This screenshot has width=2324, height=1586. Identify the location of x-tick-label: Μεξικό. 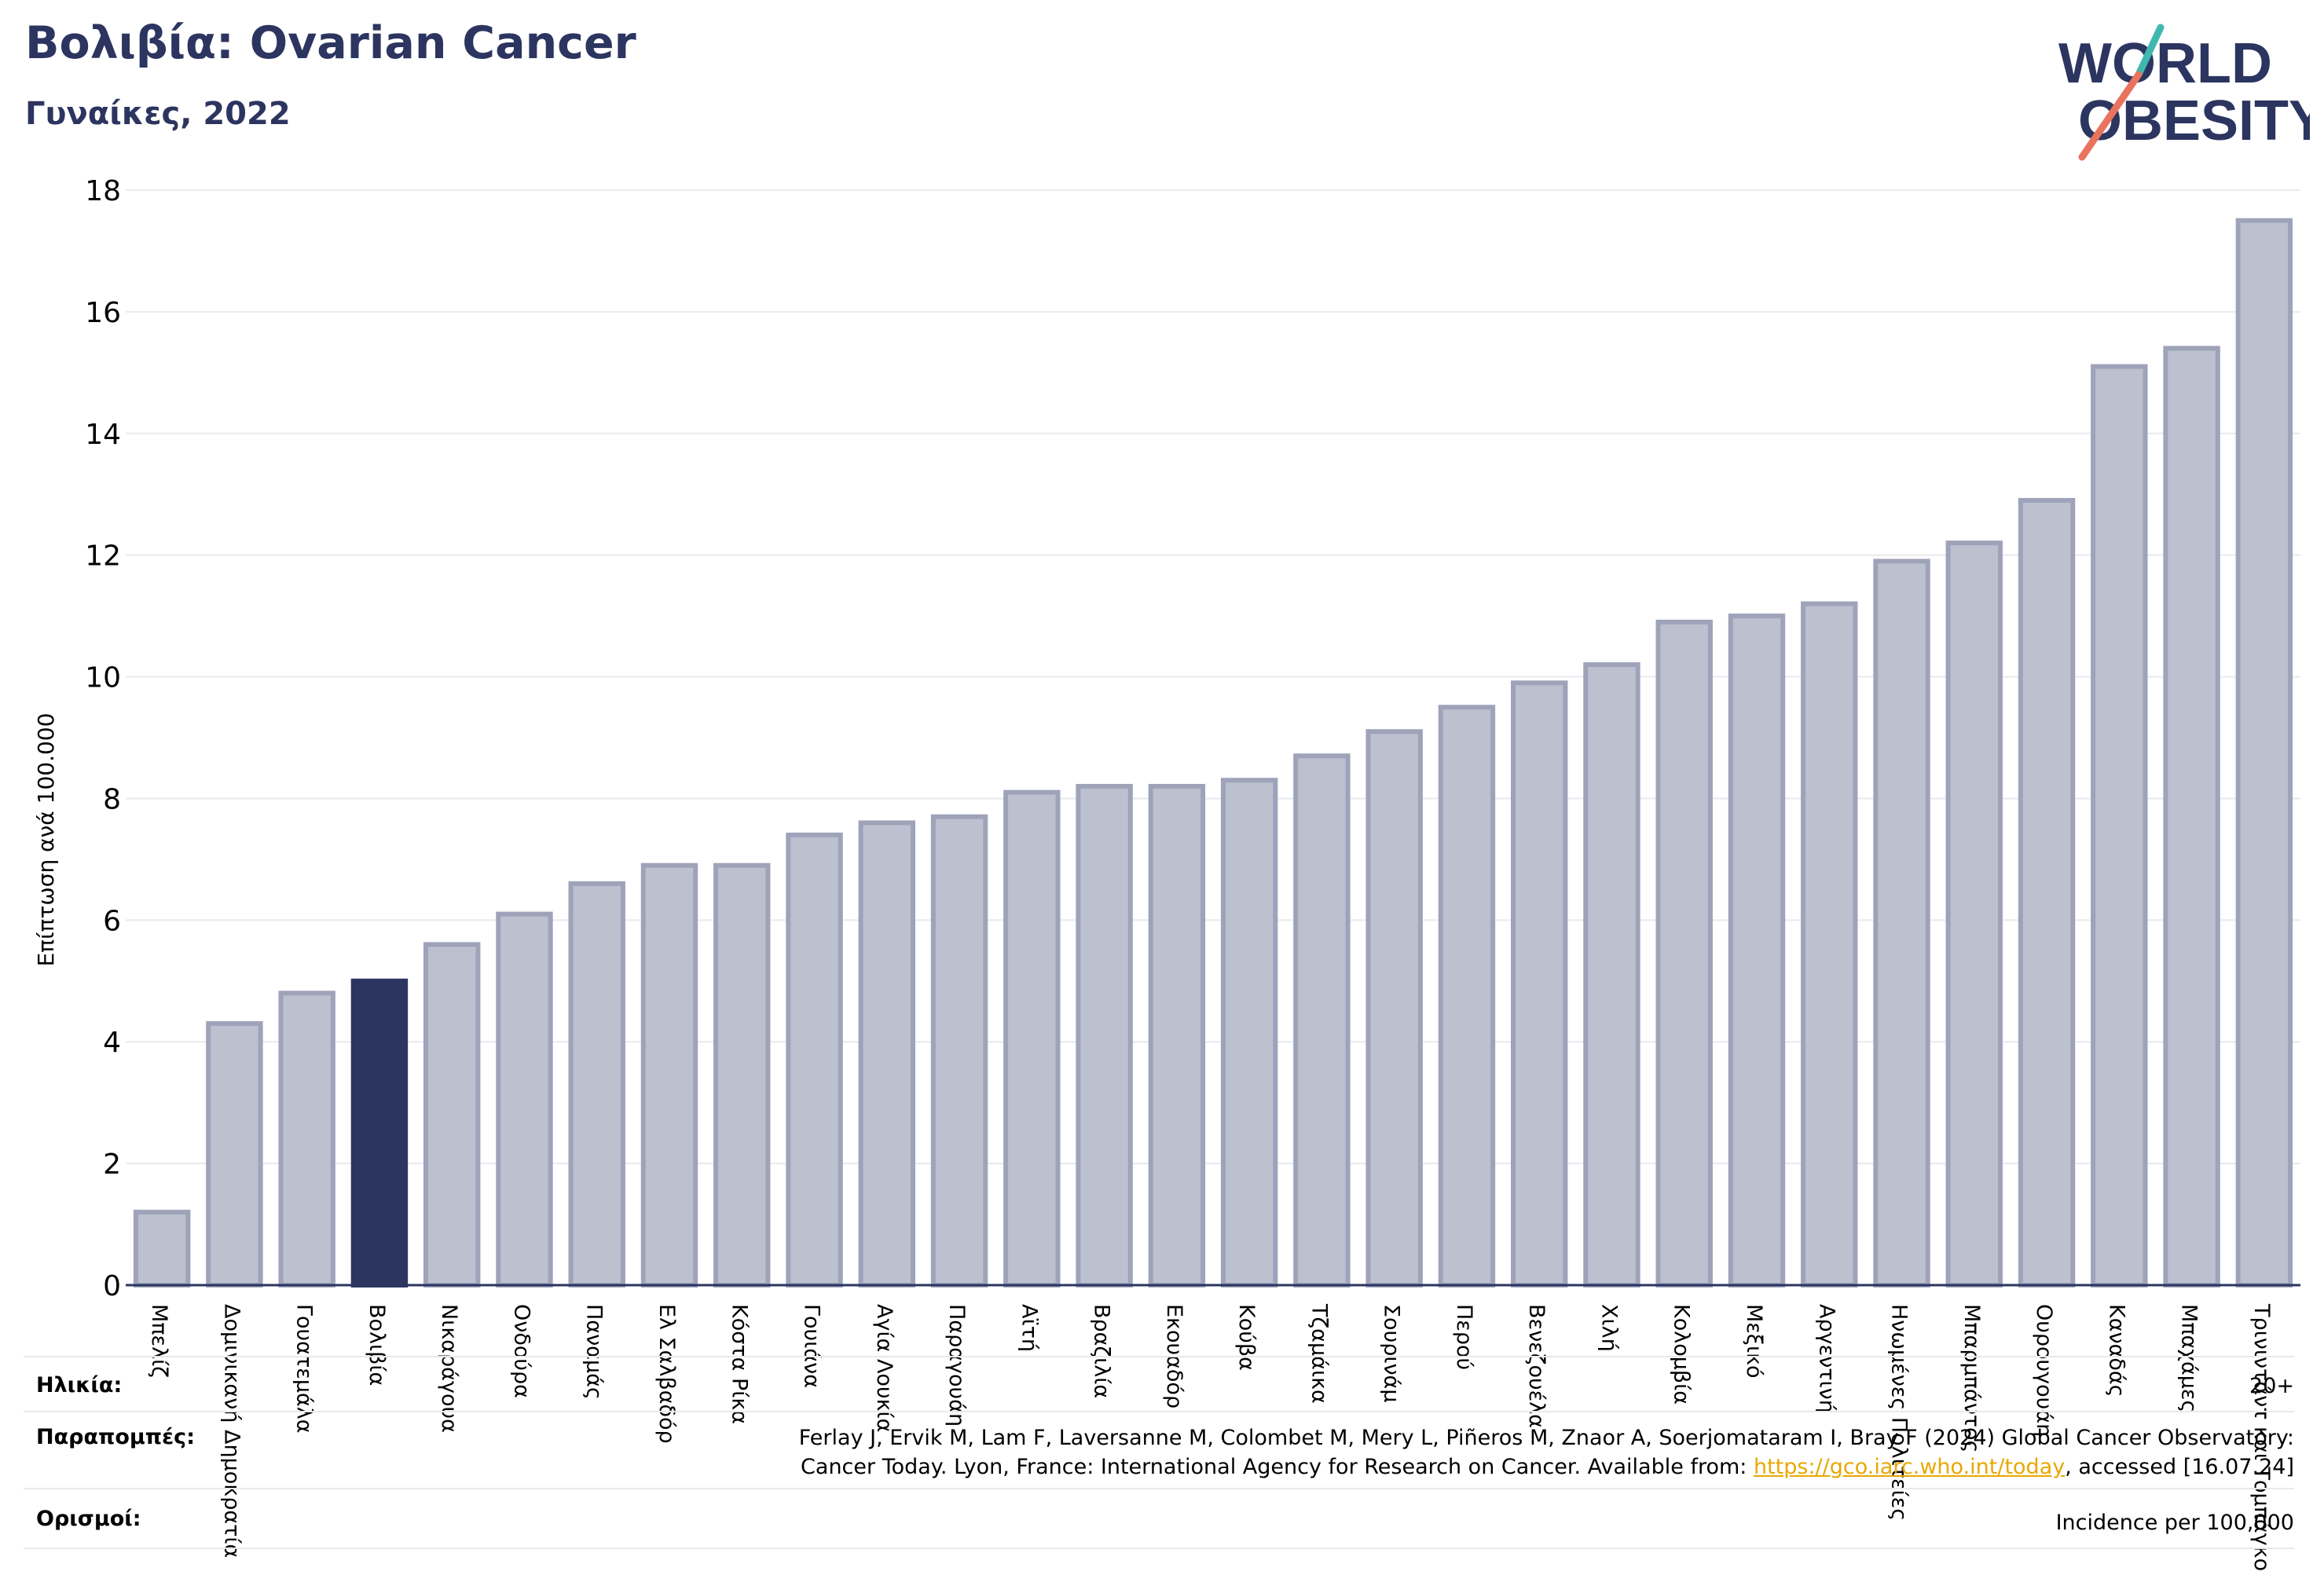
(1754, 1341).